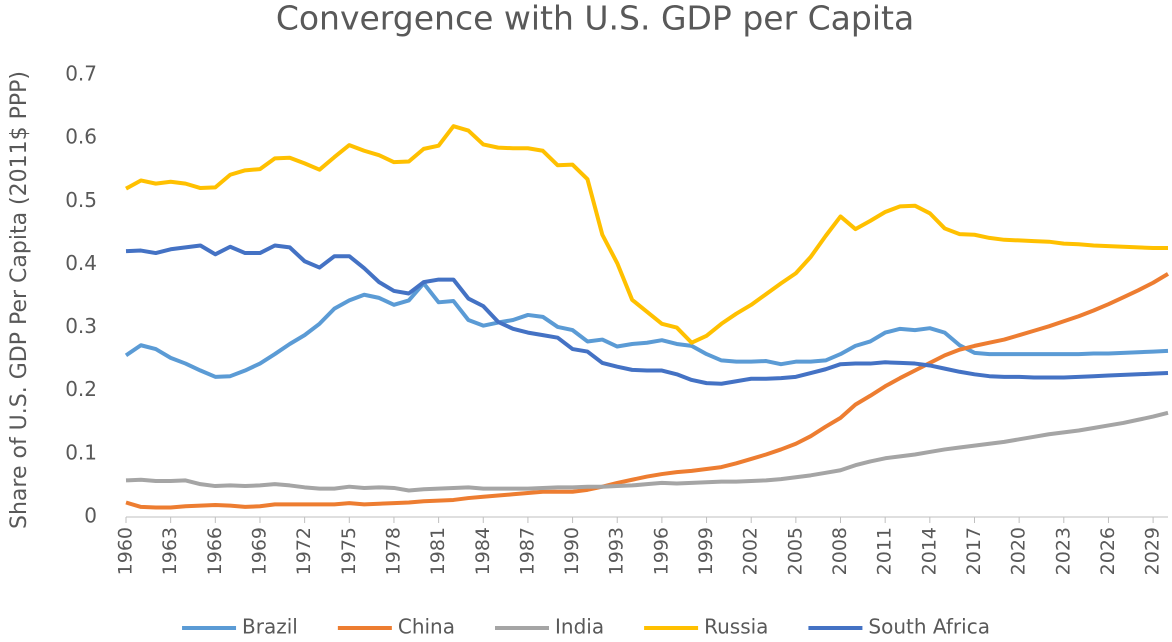 This screenshot has width=1172, height=642. Describe the element at coordinates (349, 551) in the screenshot. I see `x-tick-label: 1975` at that location.